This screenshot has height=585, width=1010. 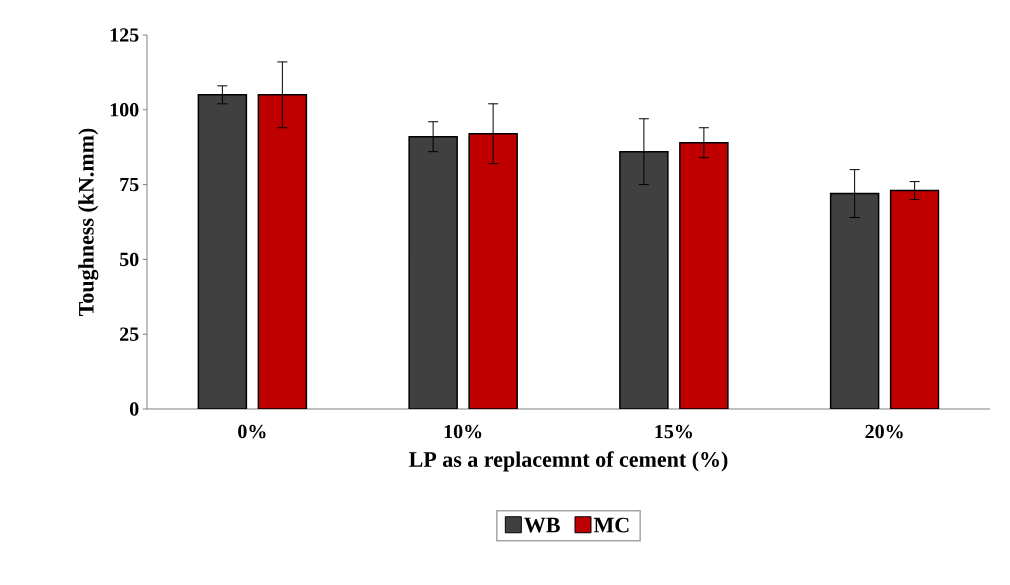 What do you see at coordinates (542, 525) in the screenshot?
I see `legend-label: WB` at bounding box center [542, 525].